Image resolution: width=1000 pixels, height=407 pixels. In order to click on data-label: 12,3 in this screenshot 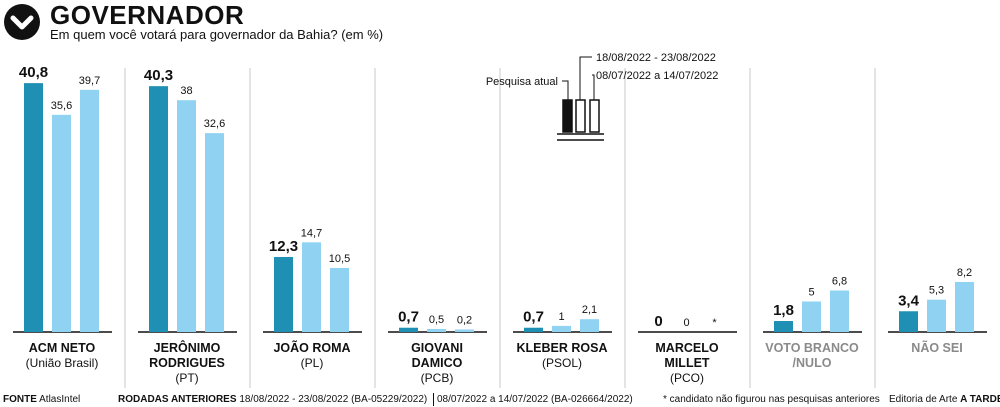, I will do `click(283, 246)`.